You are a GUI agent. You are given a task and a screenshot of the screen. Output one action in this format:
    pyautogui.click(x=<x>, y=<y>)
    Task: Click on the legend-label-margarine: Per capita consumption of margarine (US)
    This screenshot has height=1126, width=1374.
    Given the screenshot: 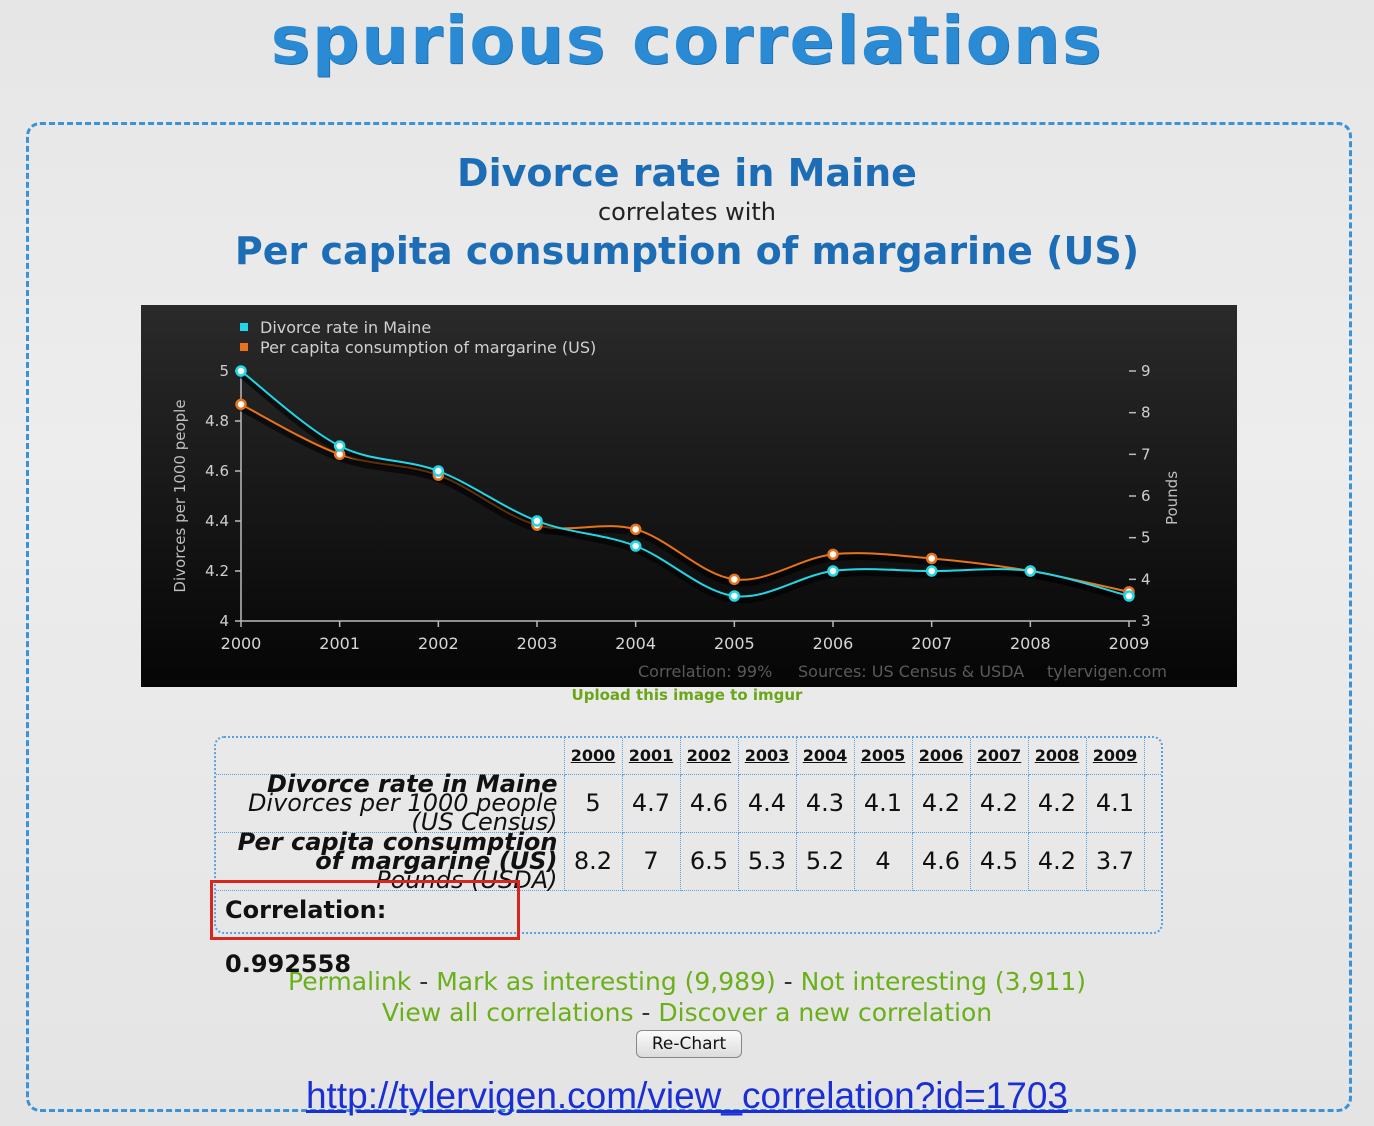 What is the action you would take?
    pyautogui.click(x=428, y=347)
    